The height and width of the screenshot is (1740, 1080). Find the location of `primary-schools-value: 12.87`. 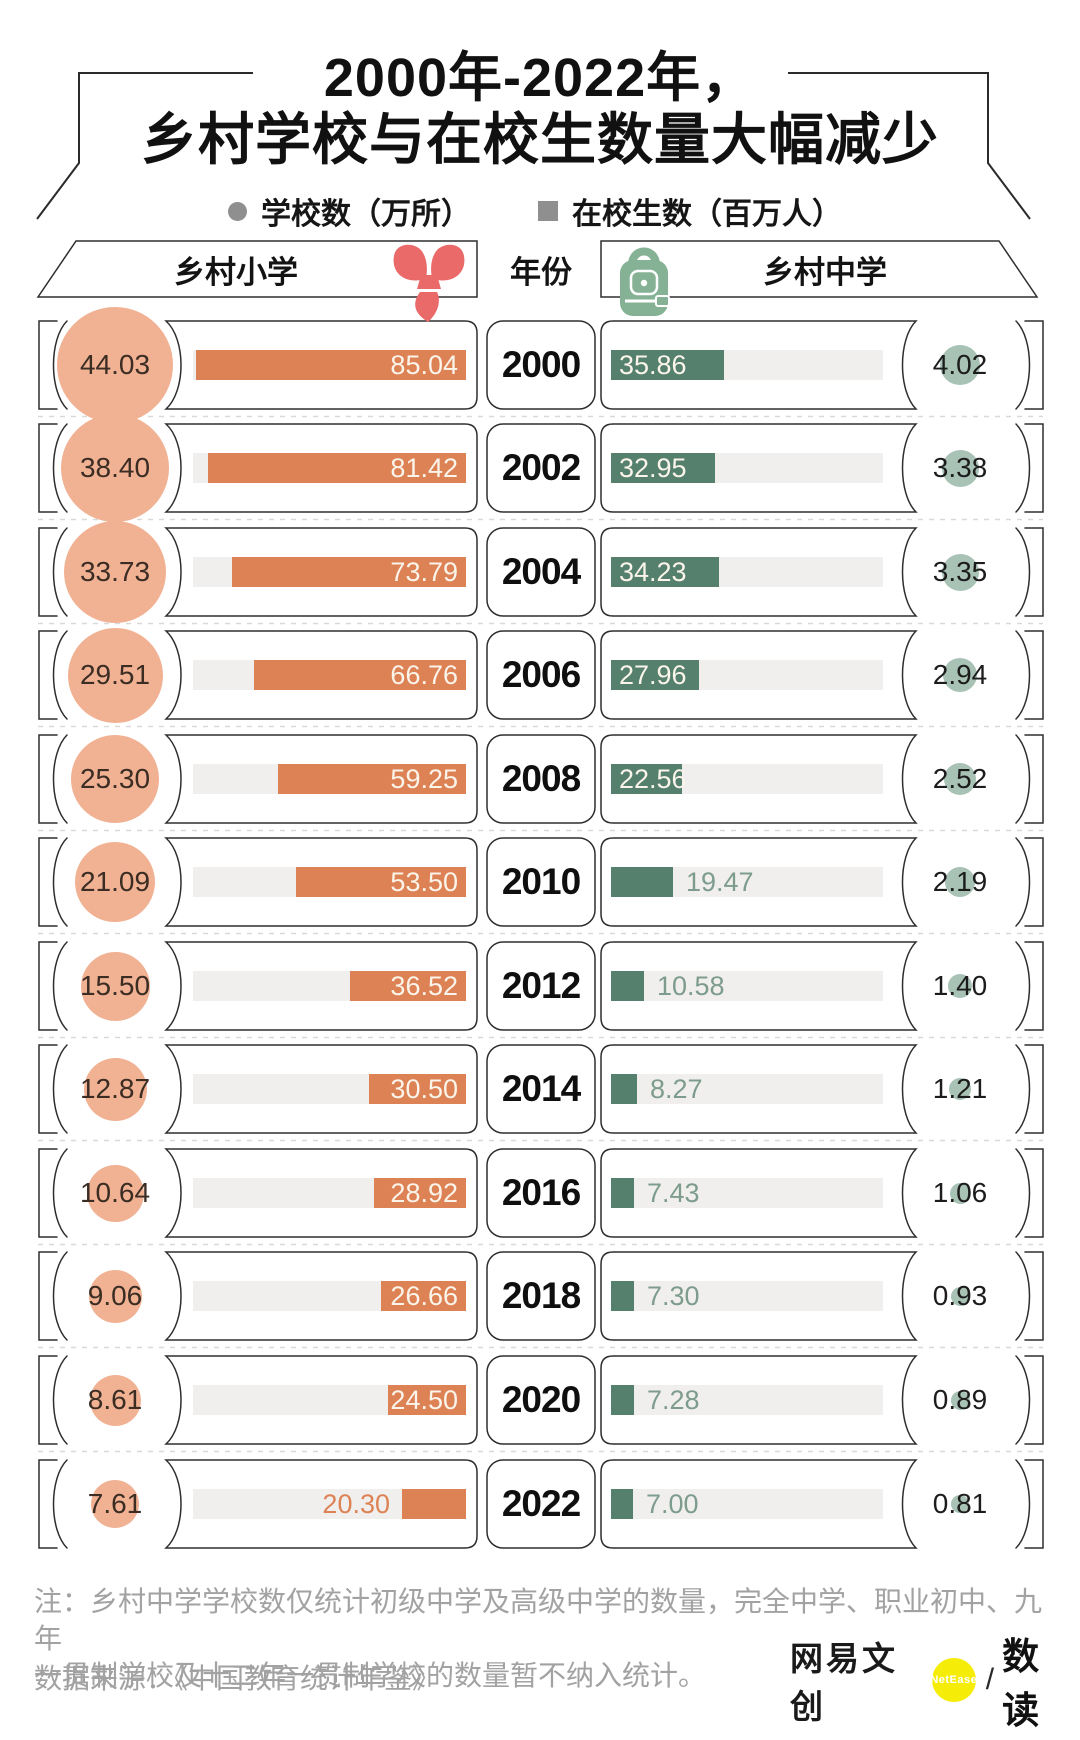

primary-schools-value: 12.87 is located at coordinates (115, 1088).